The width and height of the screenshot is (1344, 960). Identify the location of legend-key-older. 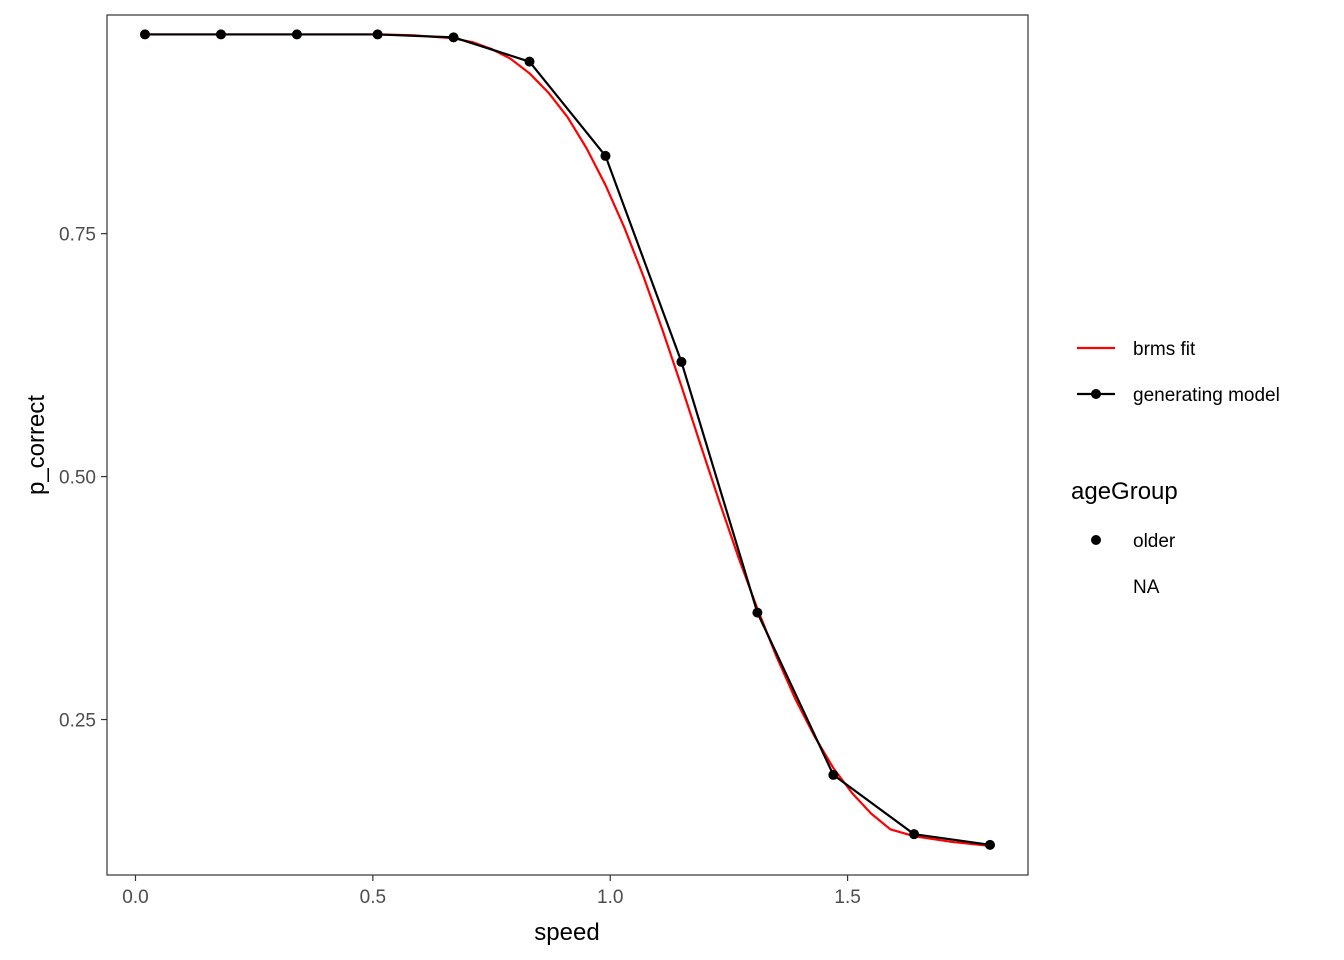
(1096, 540).